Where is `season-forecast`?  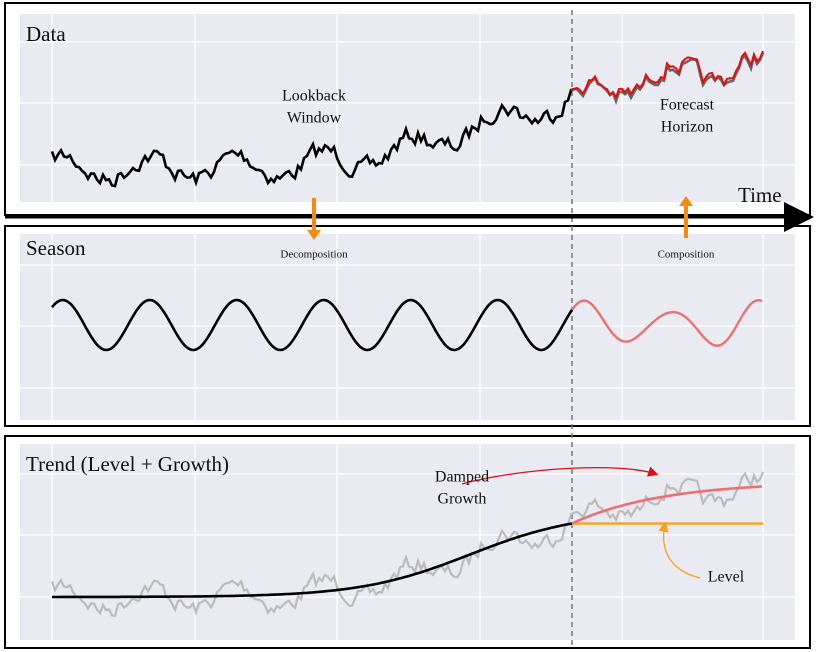
season-forecast is located at coordinates (667, 322).